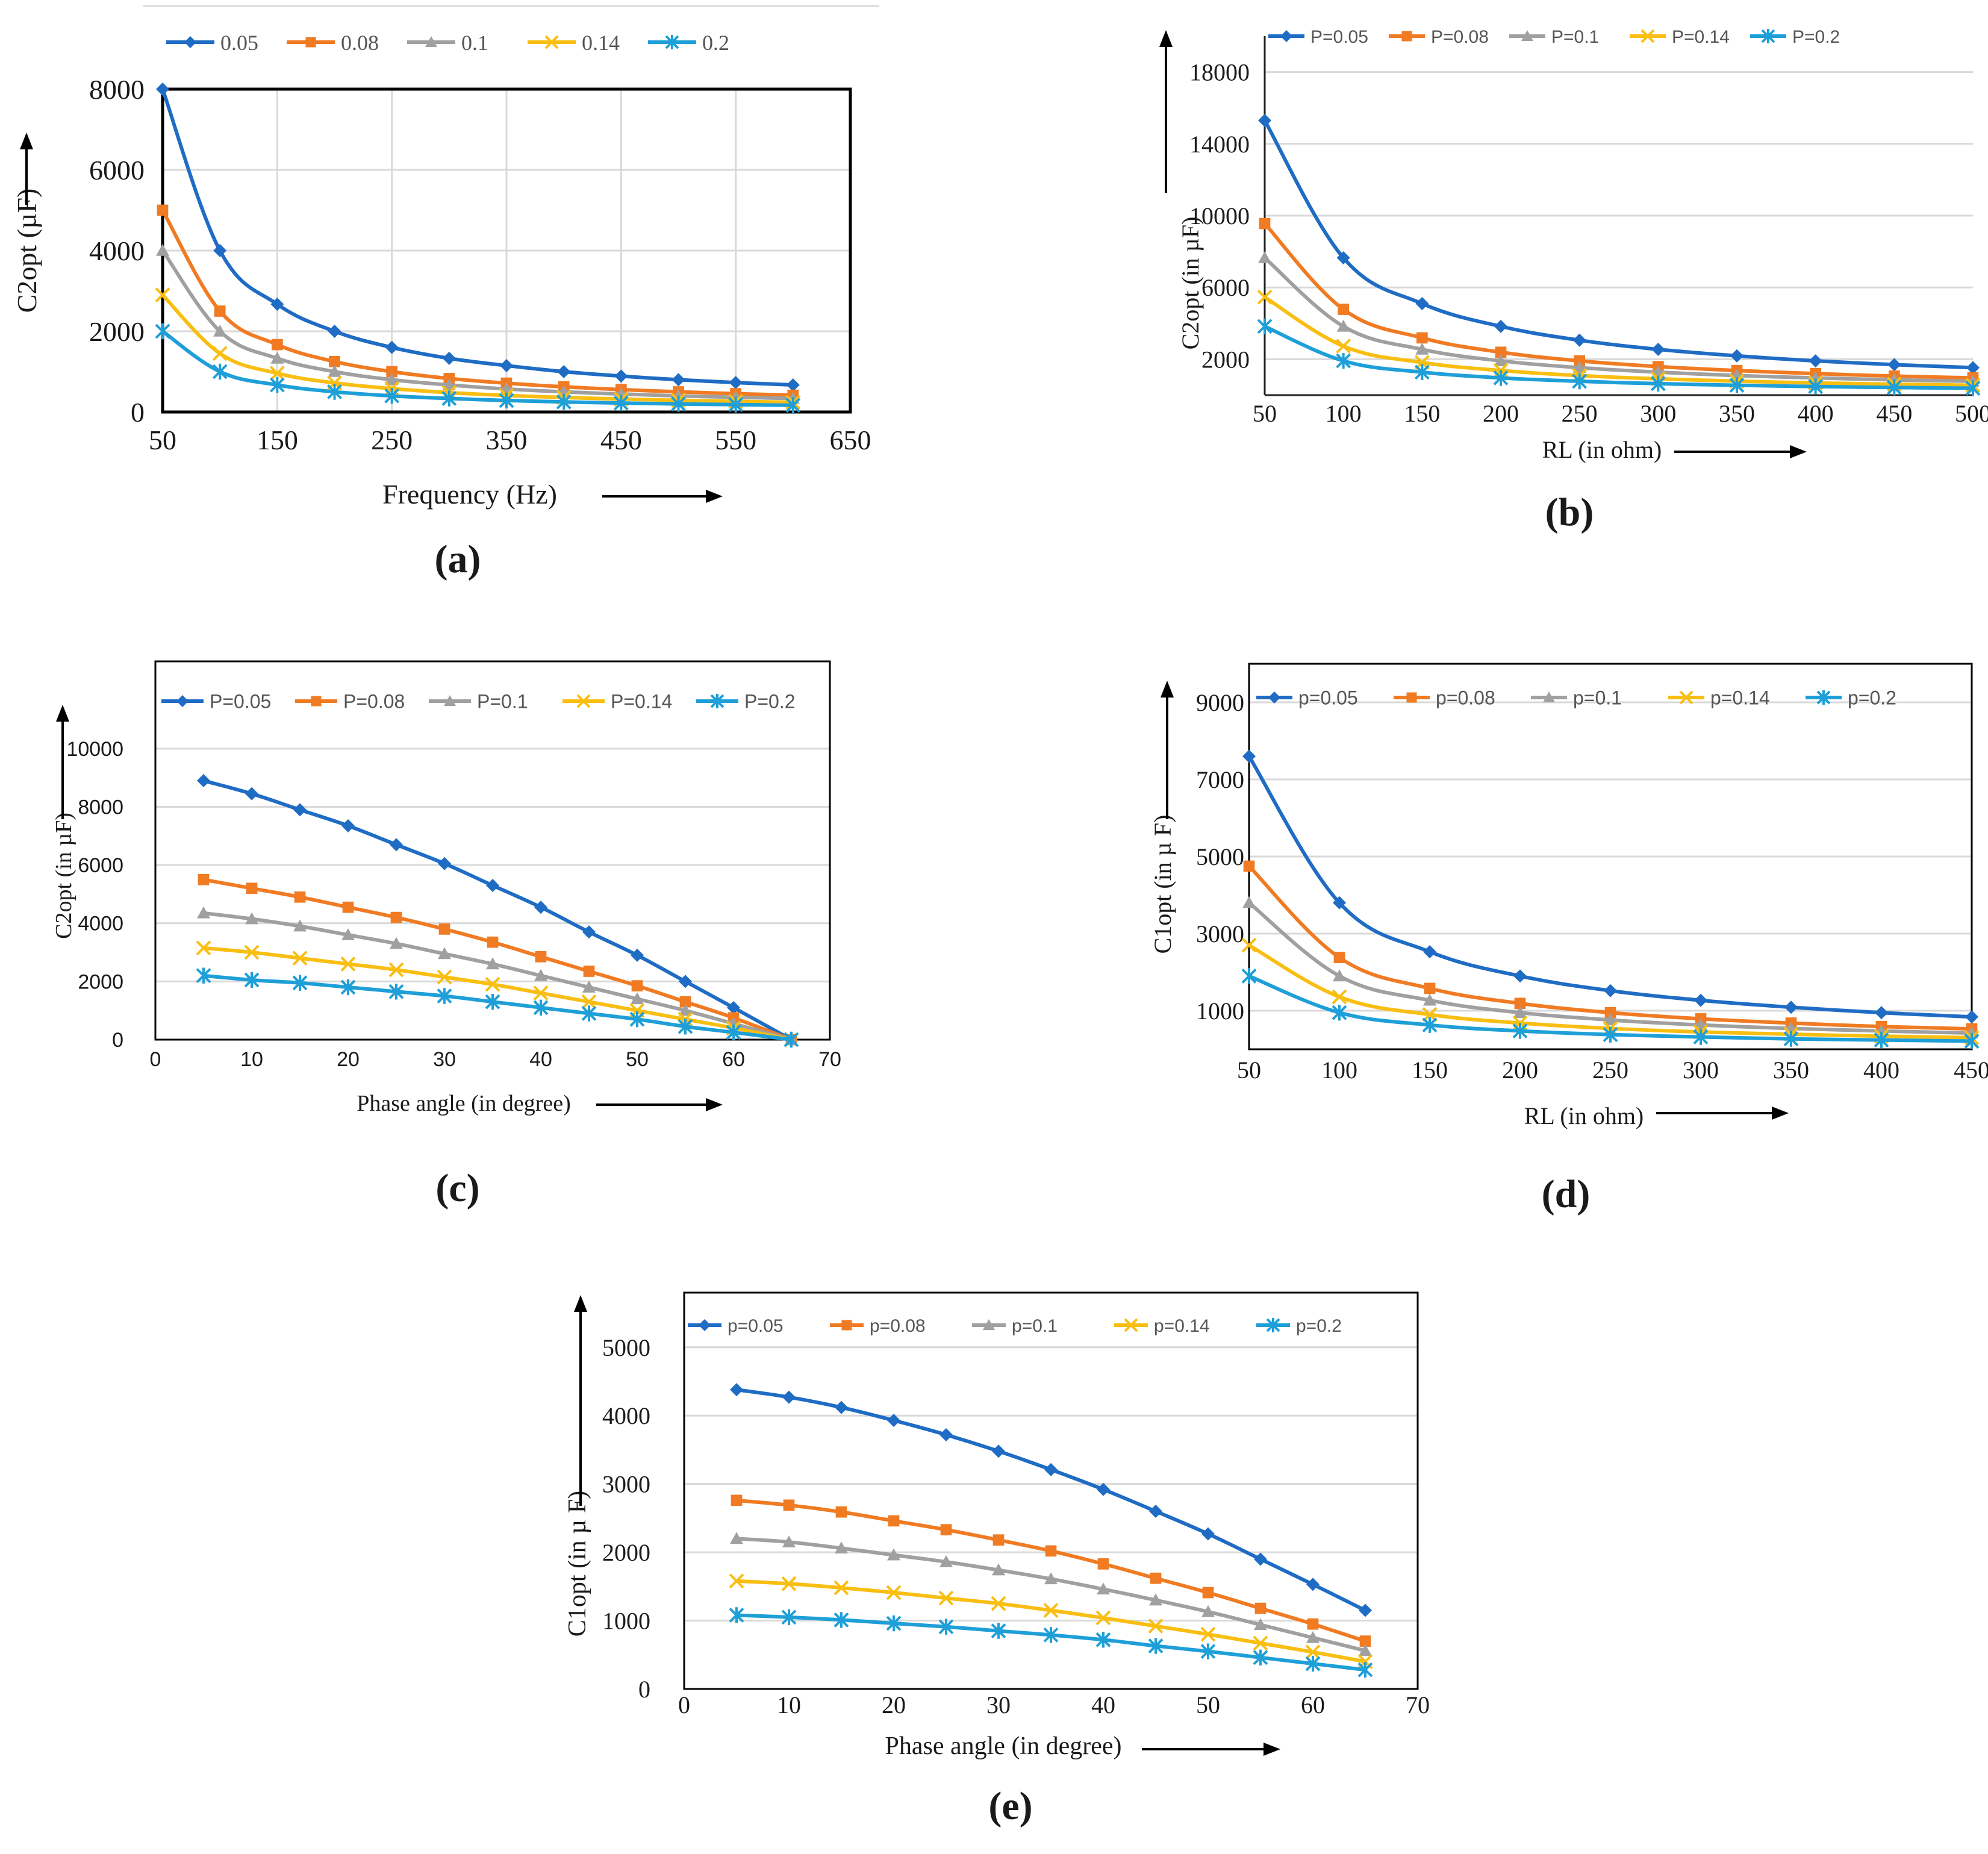  Describe the element at coordinates (626, 1415) in the screenshot. I see `e-y-tick-label: 4000` at that location.